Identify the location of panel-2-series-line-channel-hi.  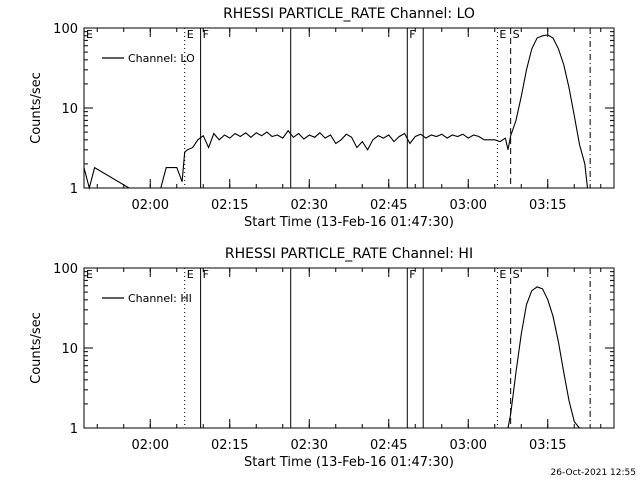
(543, 357).